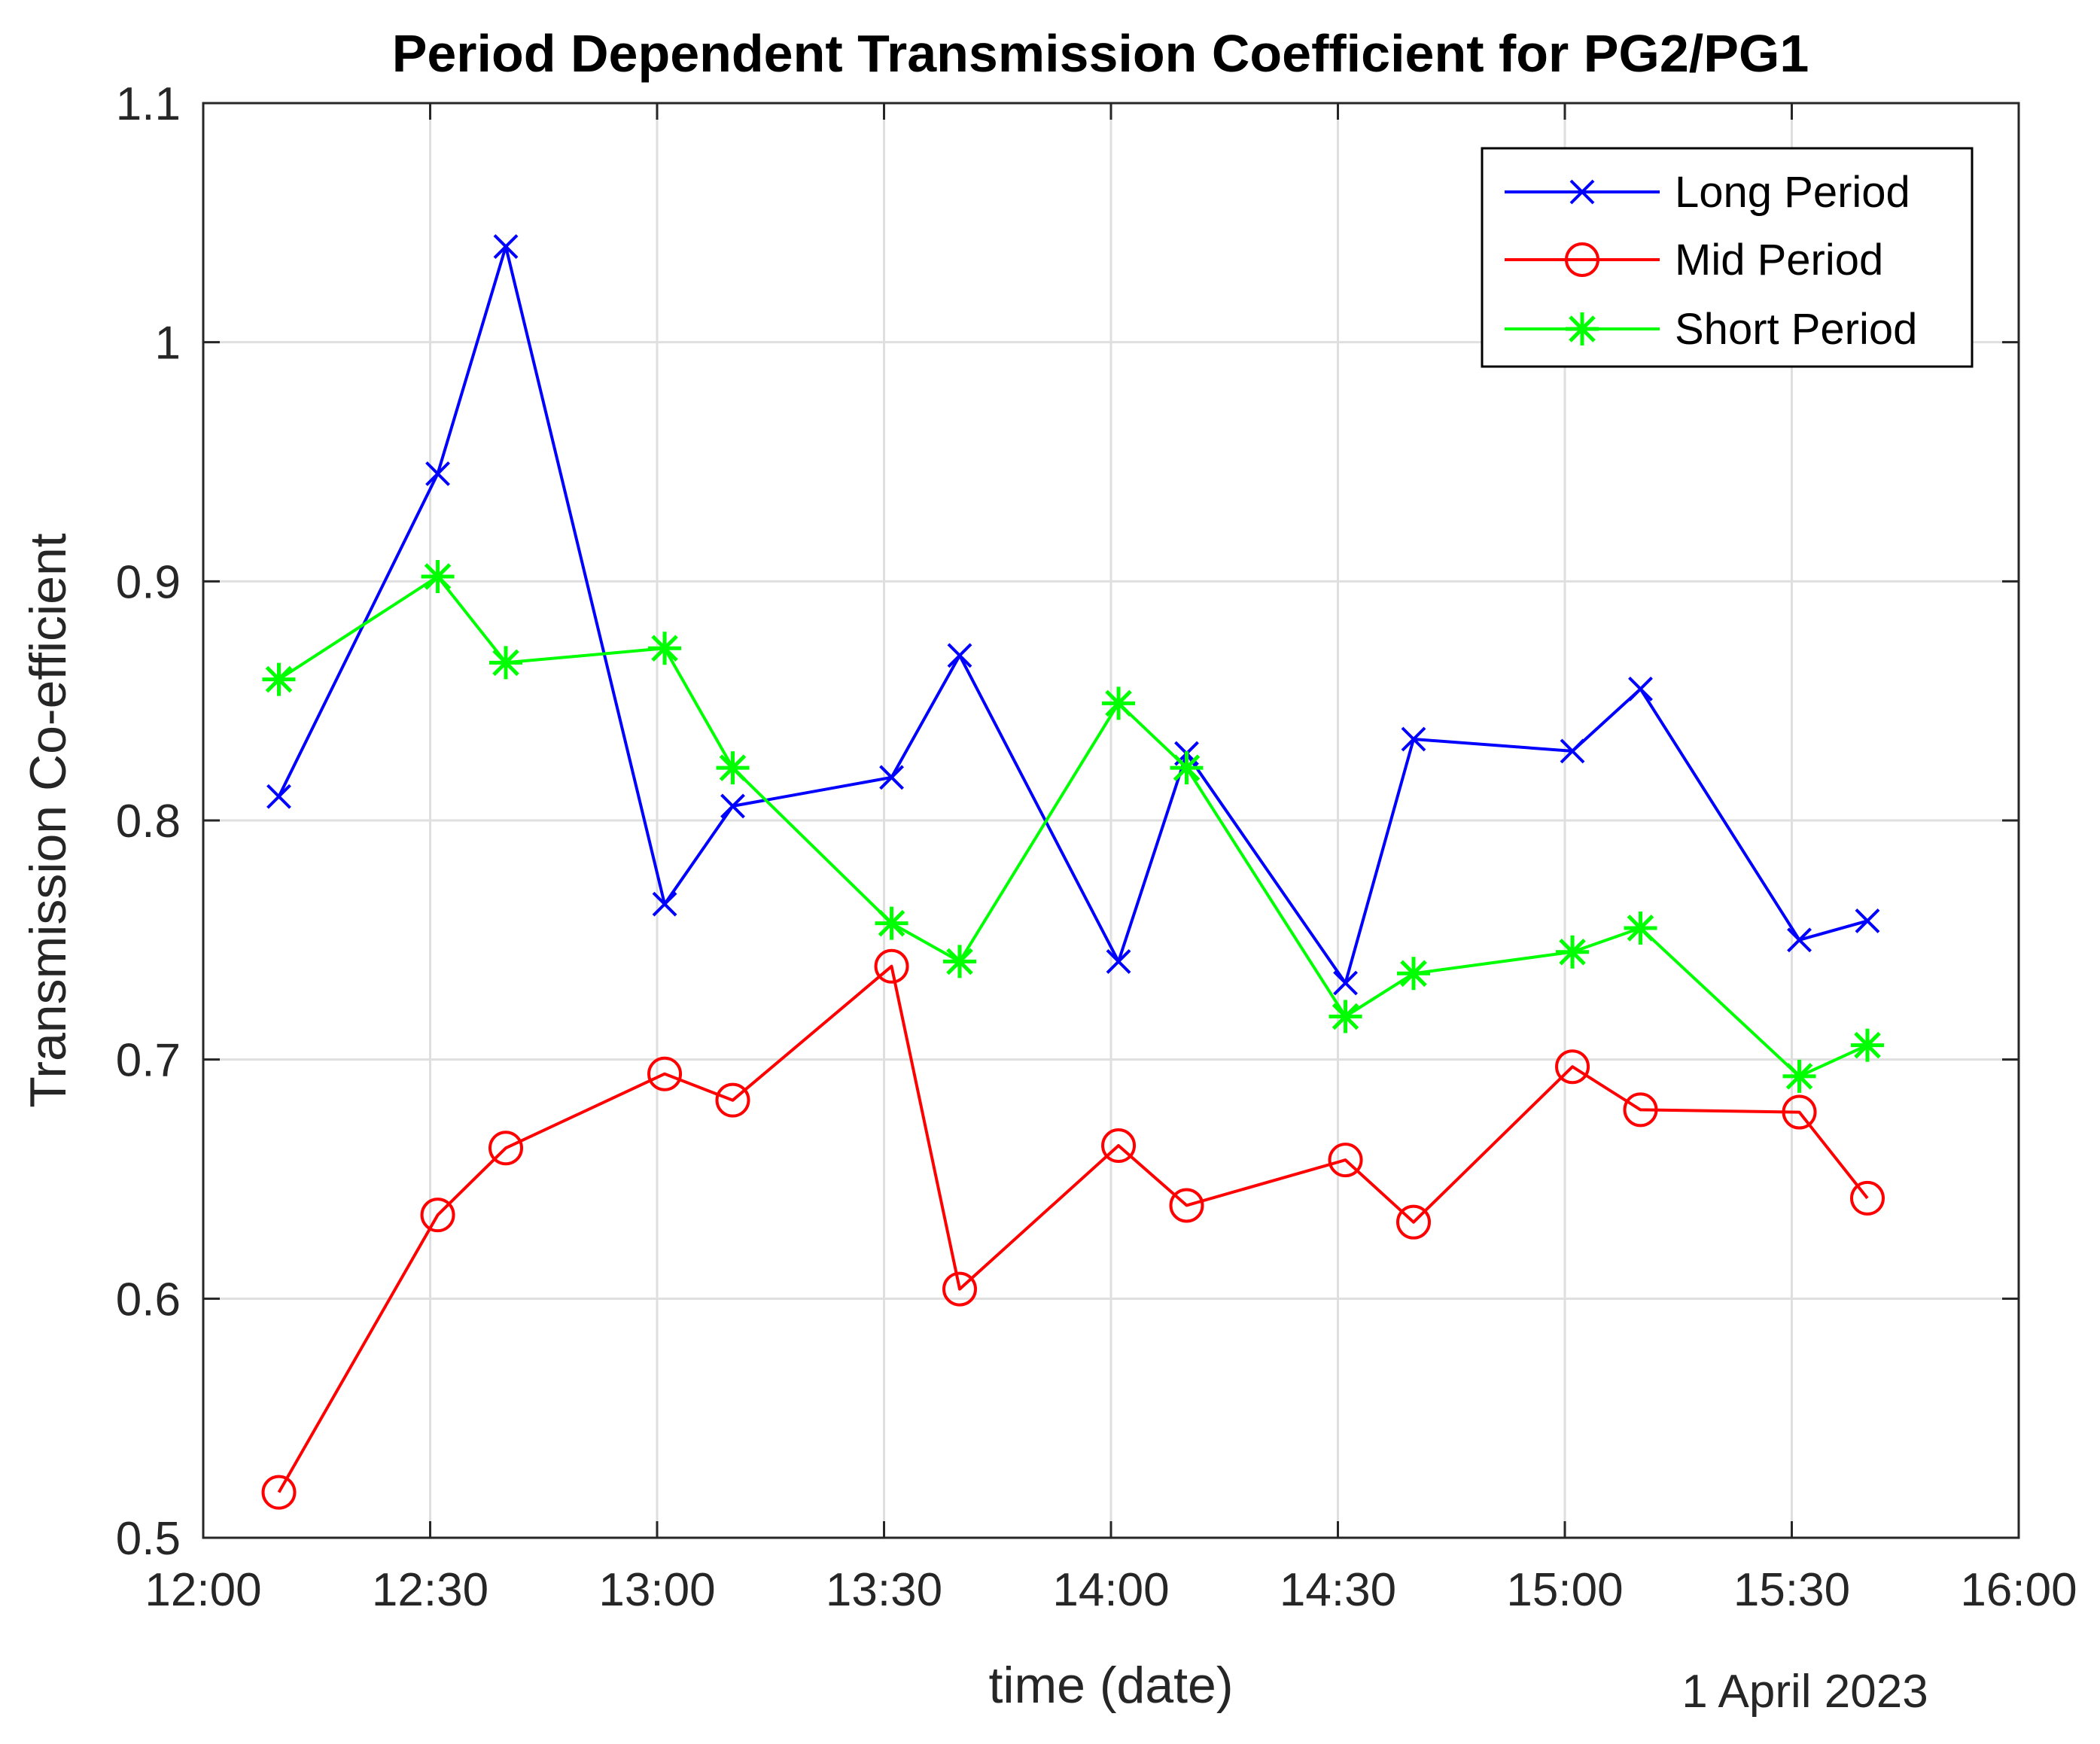 The width and height of the screenshot is (2100, 1744). What do you see at coordinates (430, 1590) in the screenshot?
I see `x-tick-label: 12:30` at bounding box center [430, 1590].